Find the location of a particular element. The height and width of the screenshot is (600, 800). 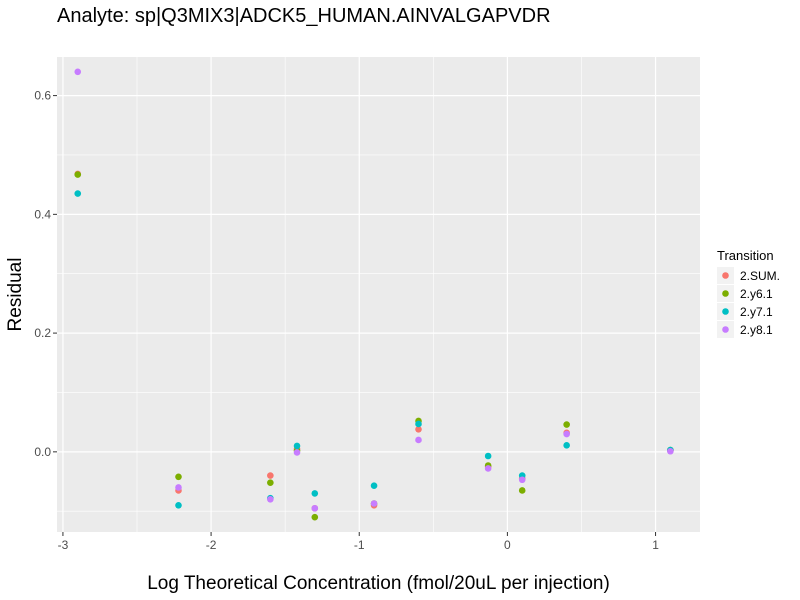

x-tick-label: -1 is located at coordinates (359, 545).